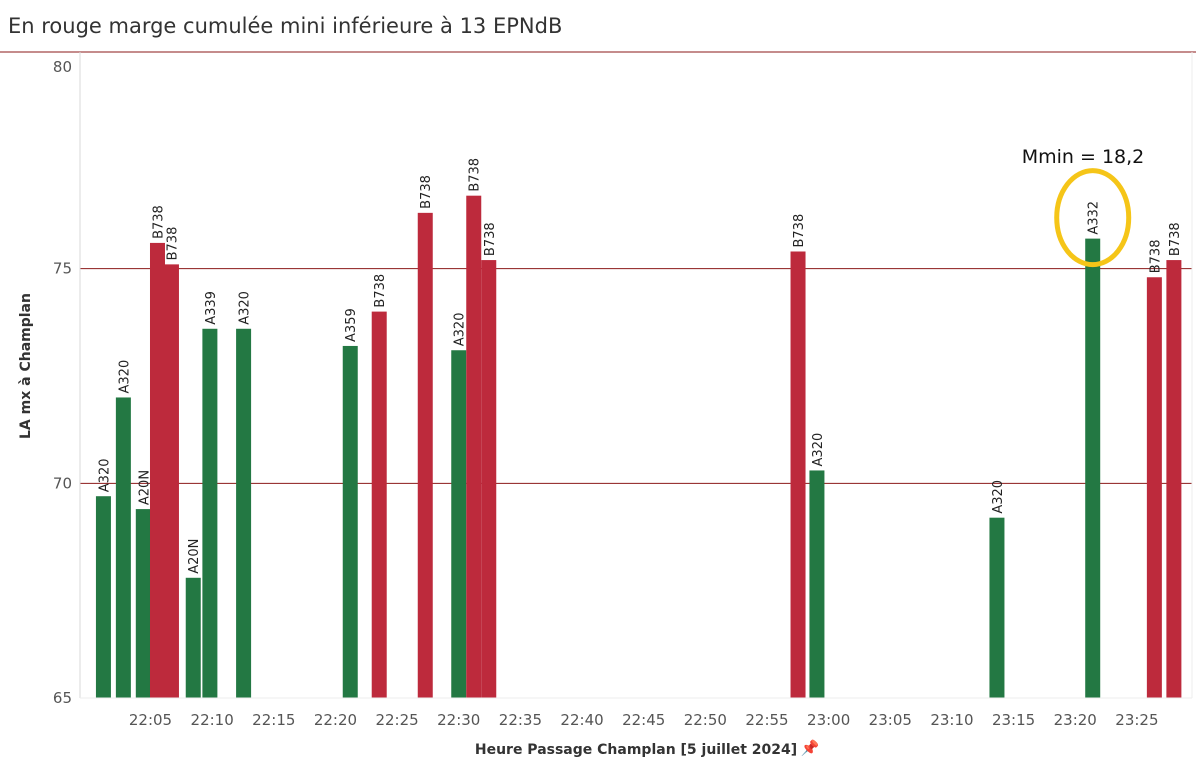 The height and width of the screenshot is (770, 1196). I want to click on y-tick-label: 65, so click(62, 698).